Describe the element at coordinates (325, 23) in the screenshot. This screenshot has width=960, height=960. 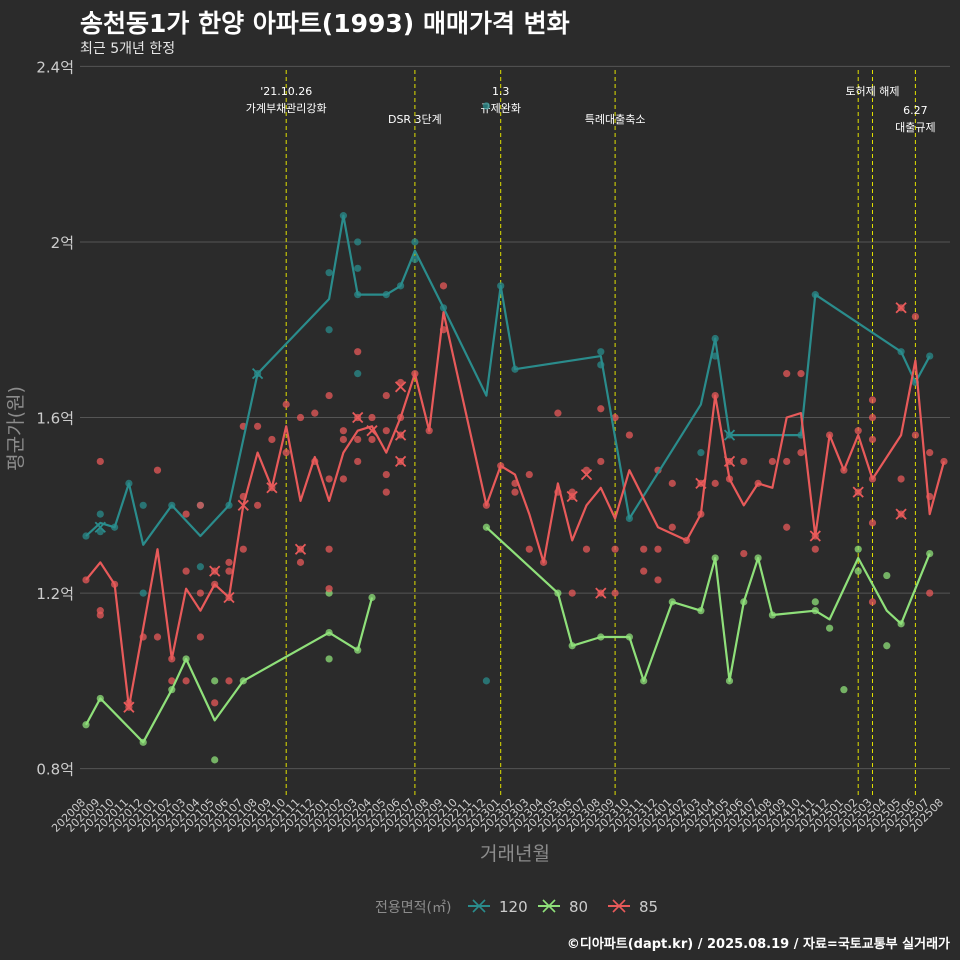
I see `chart-title: 송천동1가 한양 아파트(1993) 매매가격 변화` at that location.